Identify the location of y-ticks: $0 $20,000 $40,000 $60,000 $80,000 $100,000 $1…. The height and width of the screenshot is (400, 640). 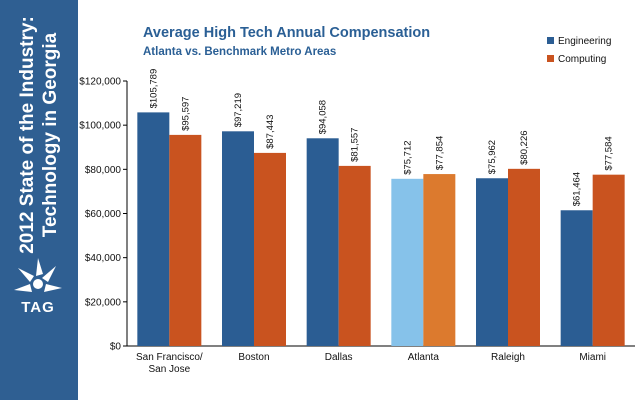
(103, 215).